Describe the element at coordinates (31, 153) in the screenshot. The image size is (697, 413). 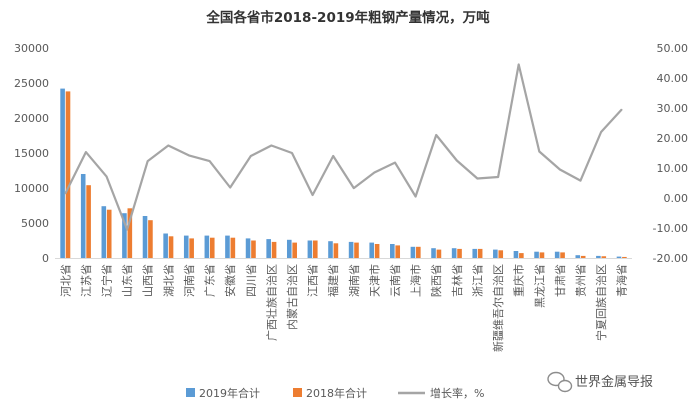
I see `y-left-tick-label: 15000` at that location.